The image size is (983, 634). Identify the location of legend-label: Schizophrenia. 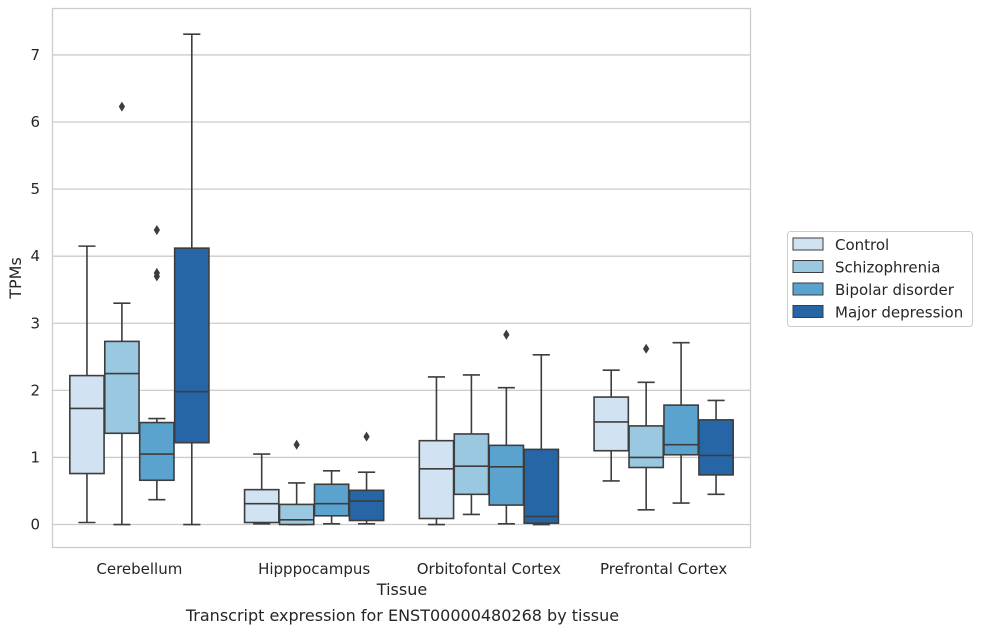
(887, 268).